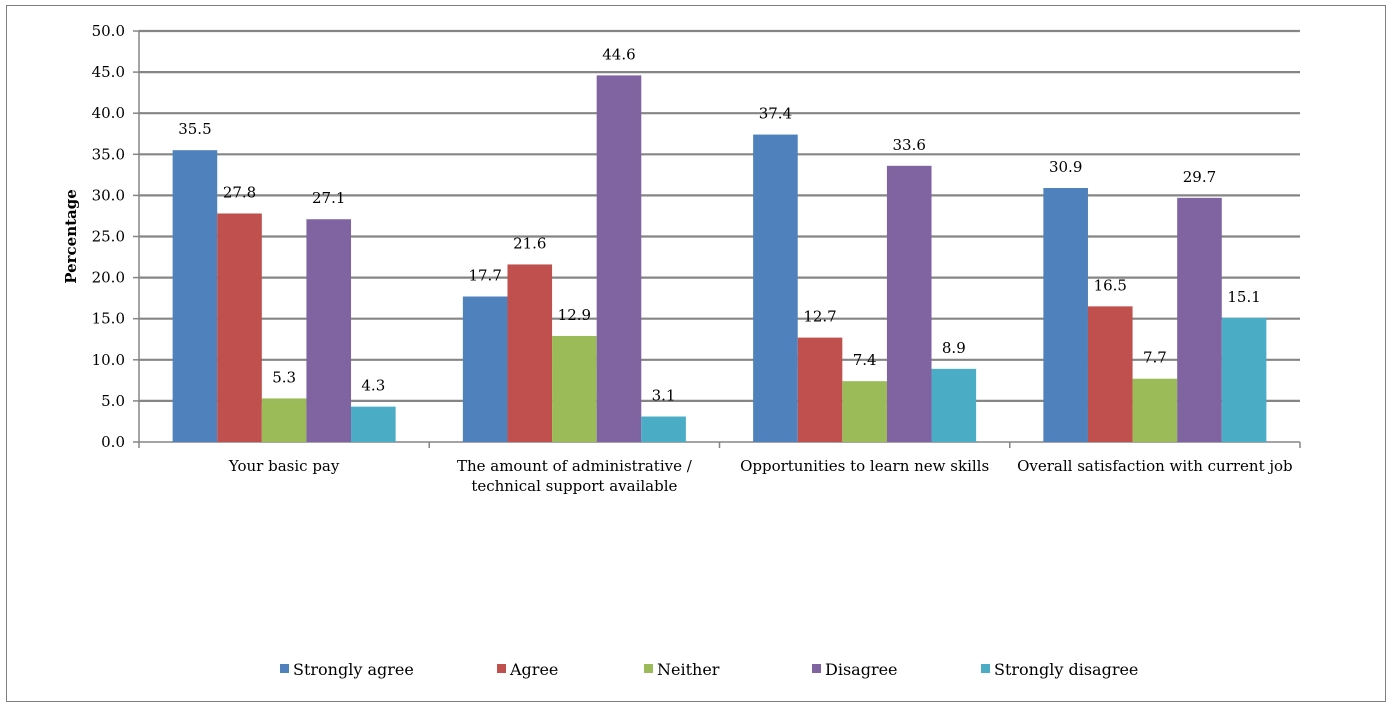 The height and width of the screenshot is (709, 1396). Describe the element at coordinates (1155, 358) in the screenshot. I see `data-label: 7.7` at that location.